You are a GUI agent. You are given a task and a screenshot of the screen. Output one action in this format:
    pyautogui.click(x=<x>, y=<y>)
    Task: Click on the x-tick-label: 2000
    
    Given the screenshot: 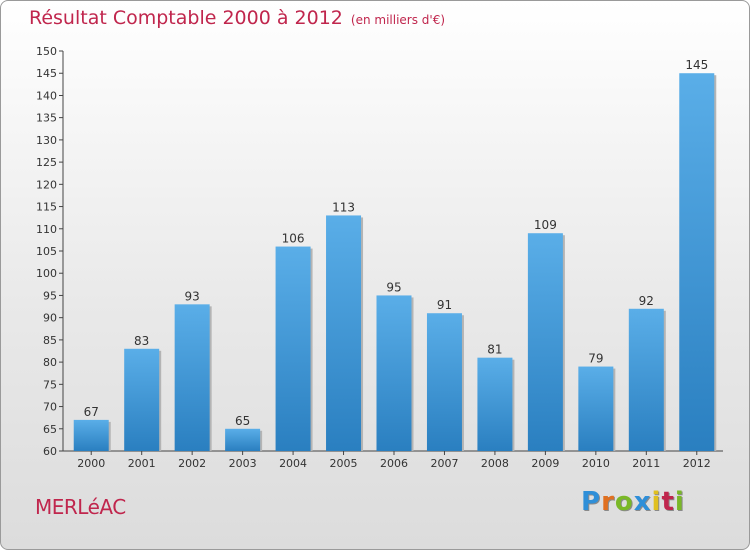 What is the action you would take?
    pyautogui.click(x=91, y=463)
    